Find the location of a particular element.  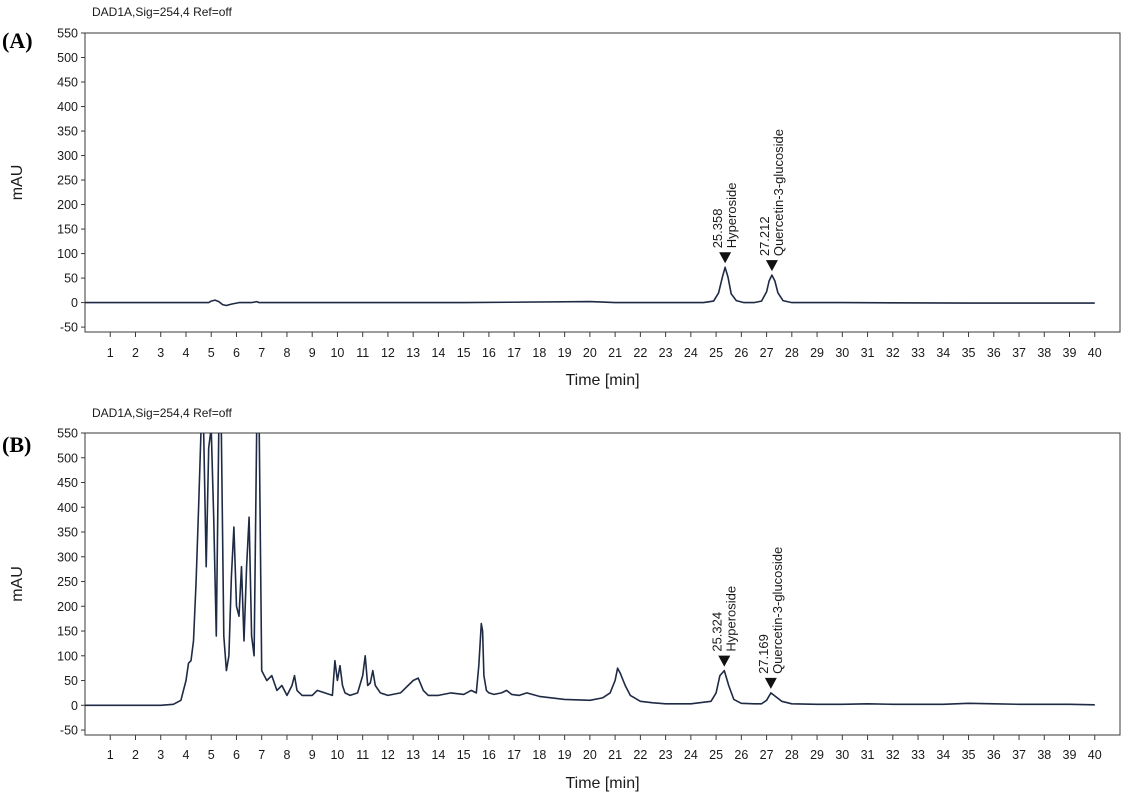

x-tick-label: 24 is located at coordinates (691, 353).